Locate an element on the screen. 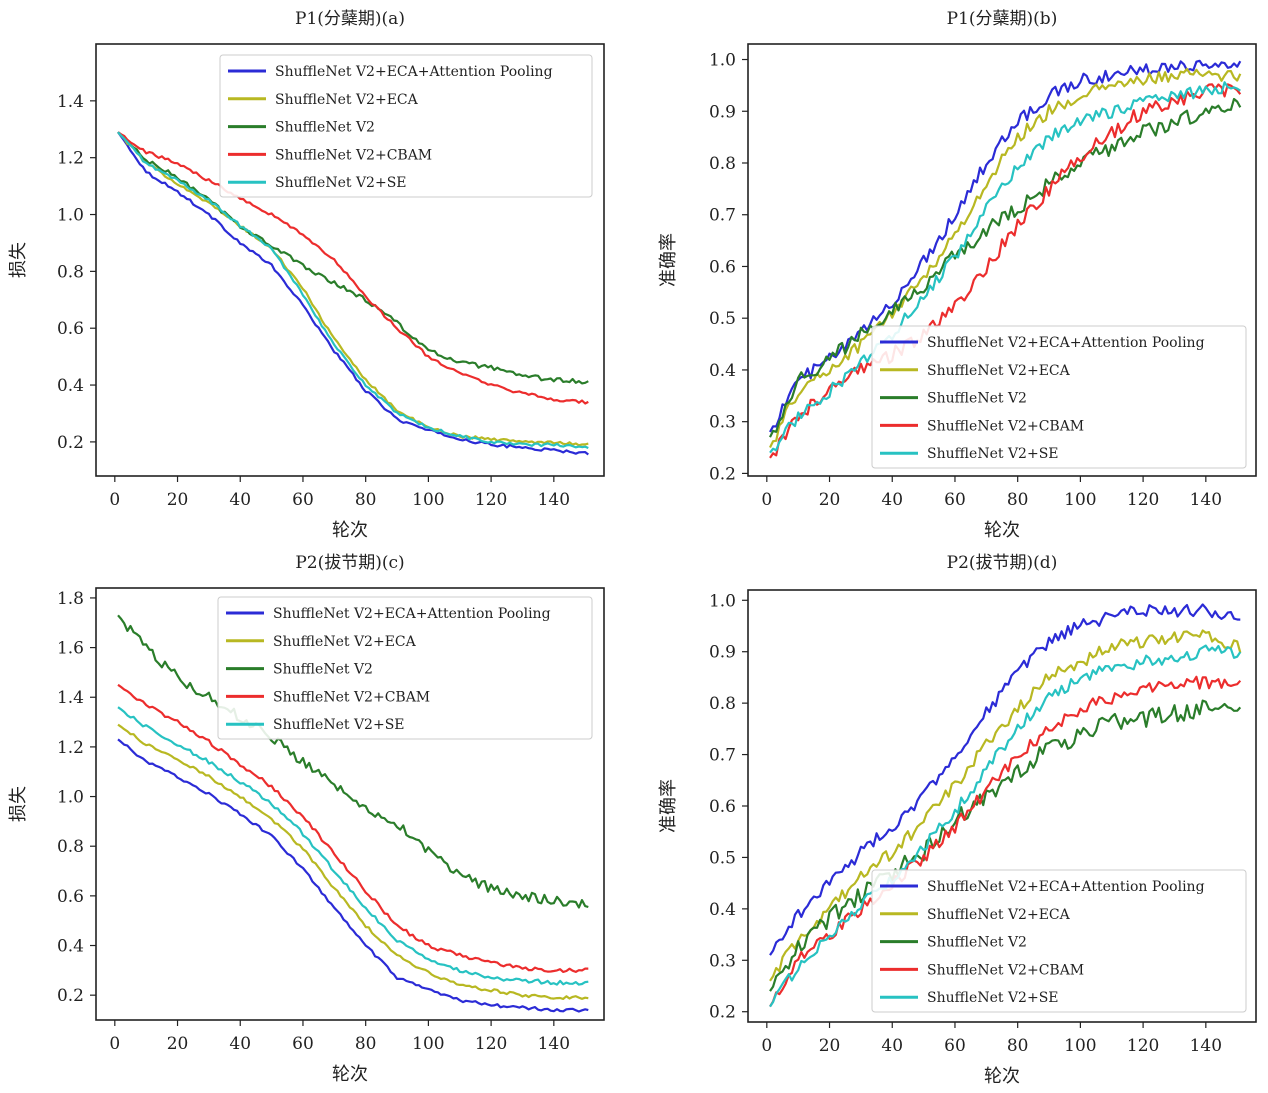 The height and width of the screenshot is (1093, 1268). y-axis-label: 损失 is located at coordinates (18, 804).